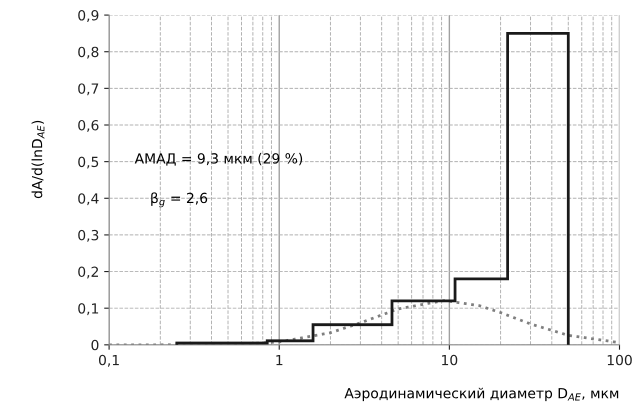  What do you see at coordinates (481, 395) in the screenshot?
I see `x-axis-title: Аэродинамический диаметр D$_{AE}$, мкм` at bounding box center [481, 395].